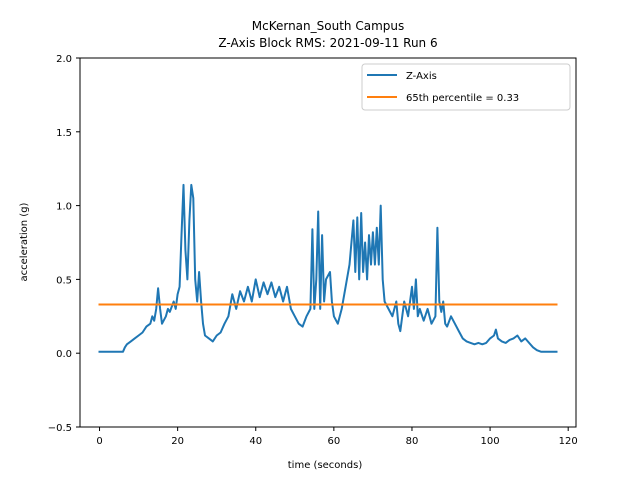  What do you see at coordinates (64, 133) in the screenshot?
I see `y-tick-label: 1.5` at bounding box center [64, 133].